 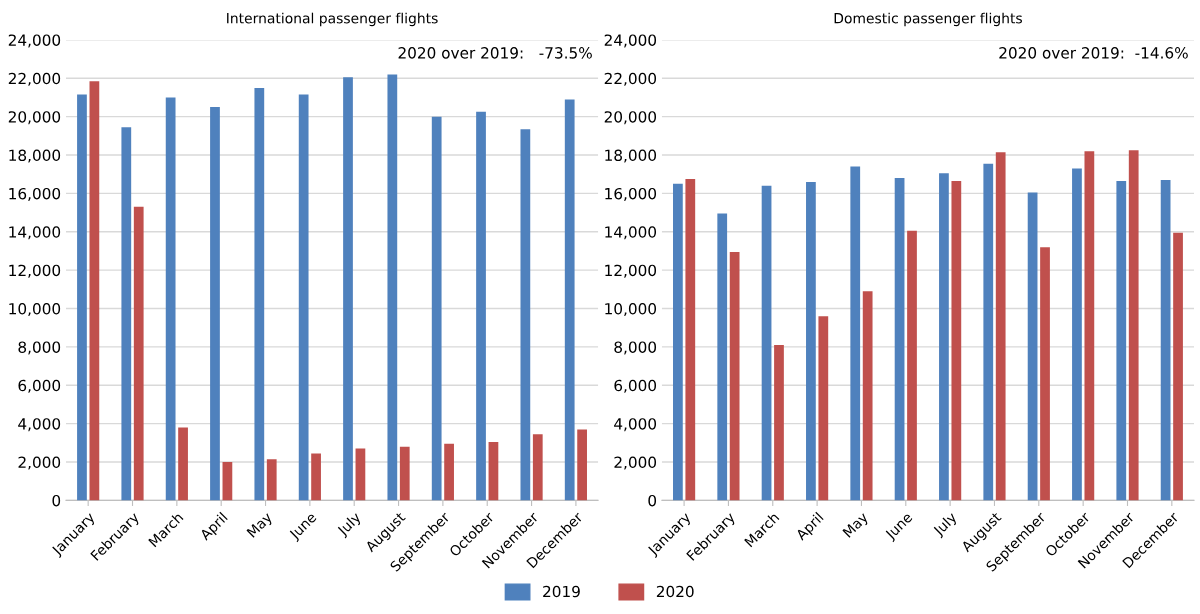 I want to click on chart-title: International passenger flights, so click(x=332, y=19).